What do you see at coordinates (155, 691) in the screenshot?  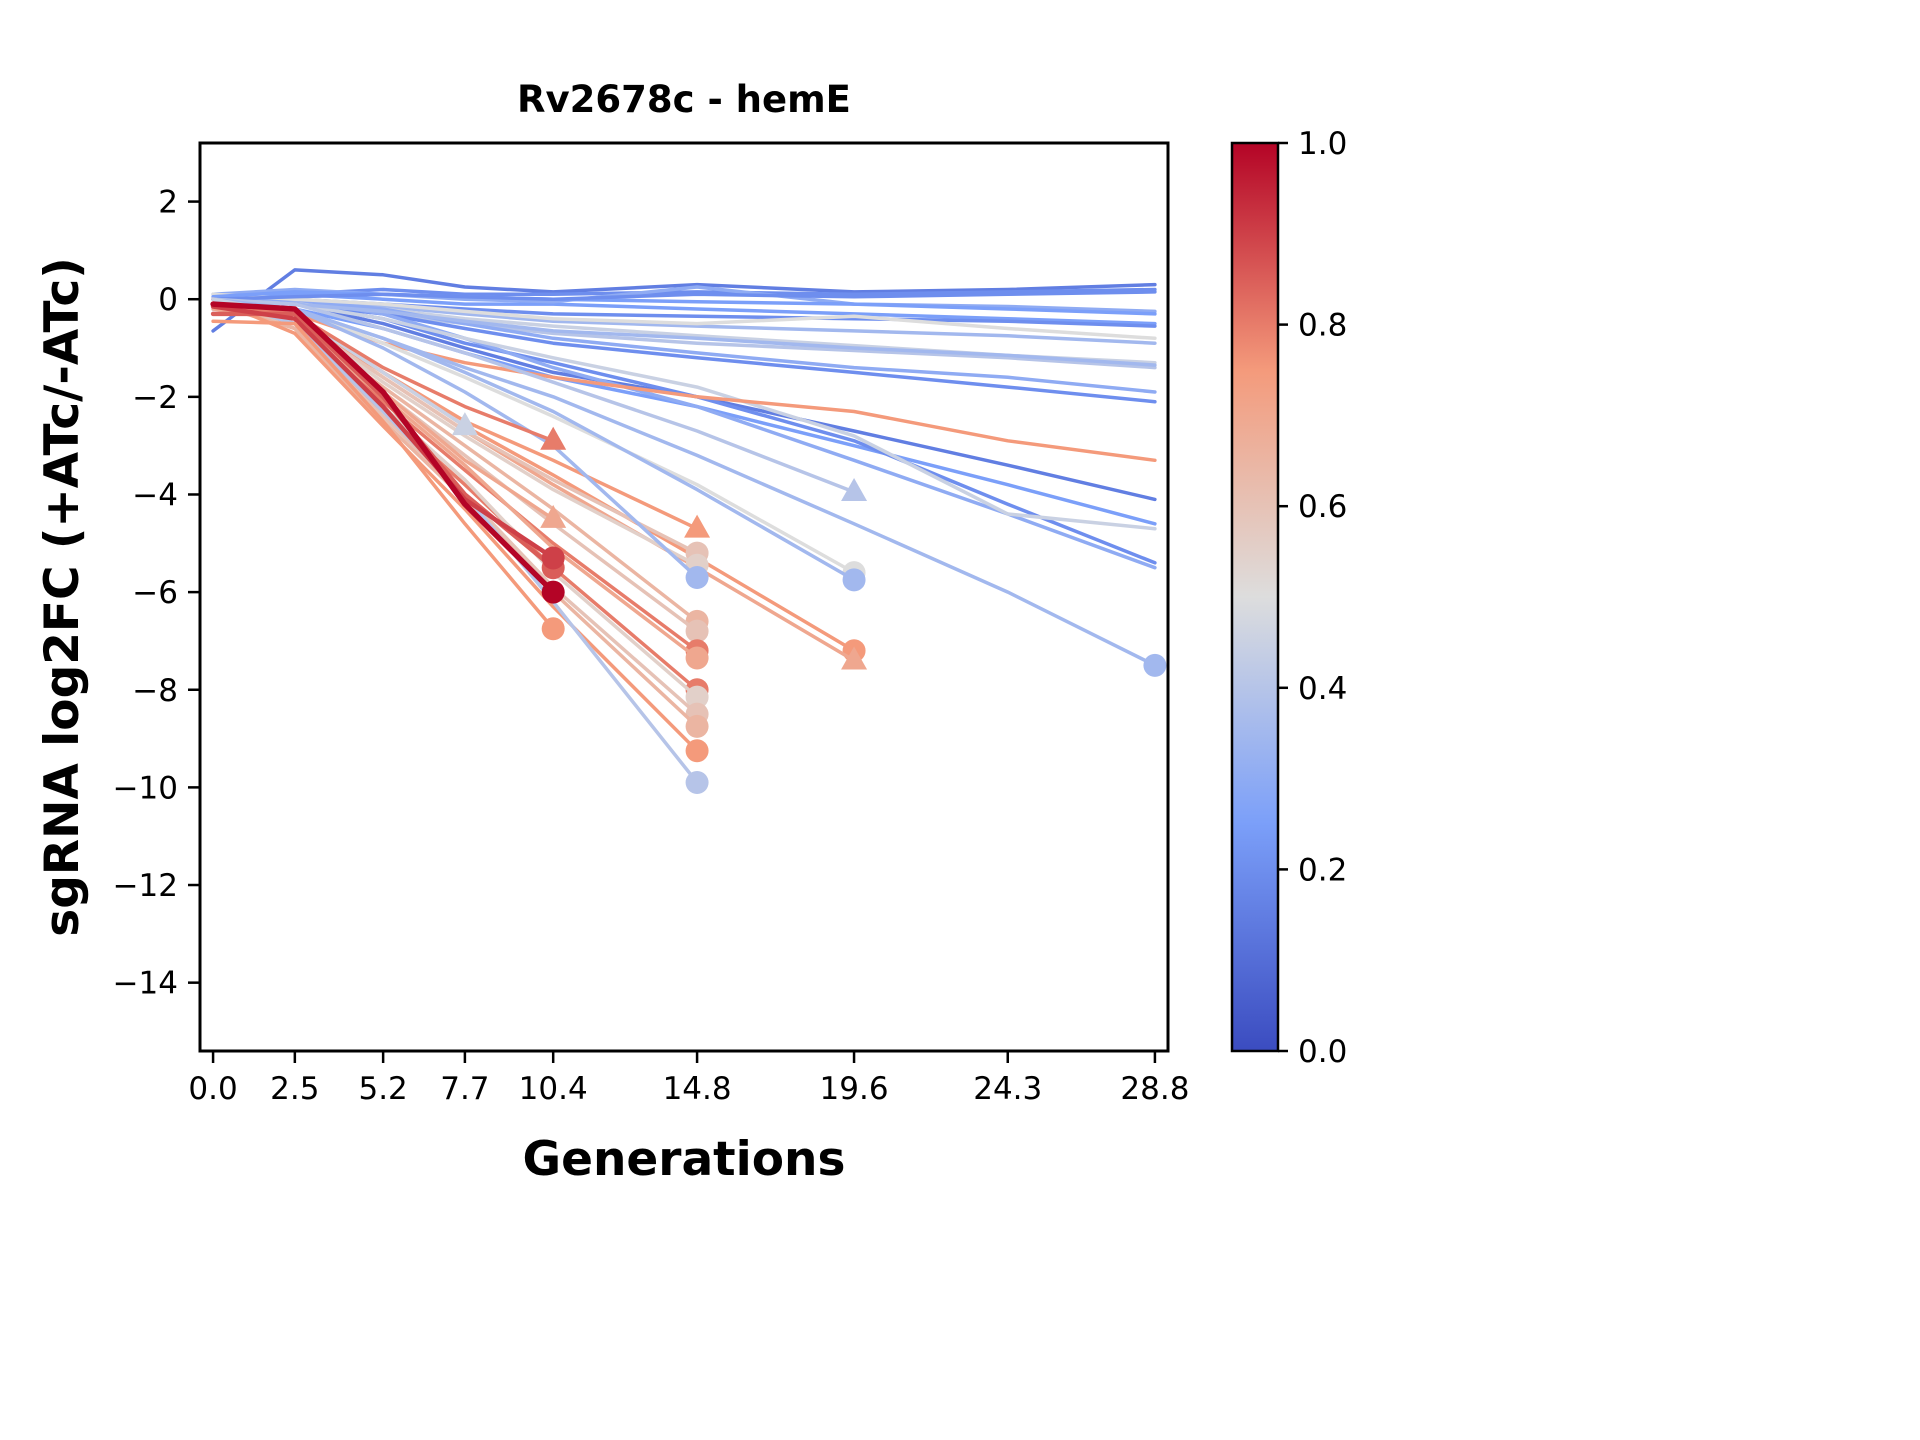 I see `y-tick-label: −8` at bounding box center [155, 691].